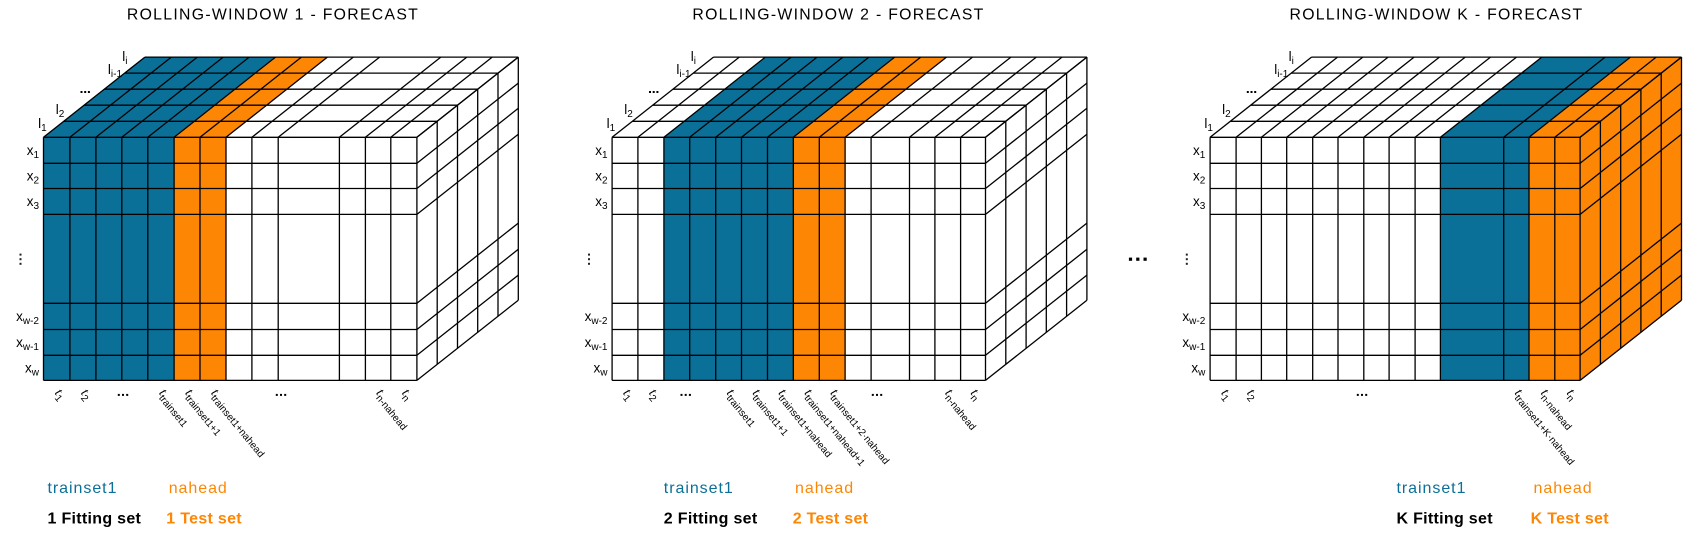 The height and width of the screenshot is (533, 1694). What do you see at coordinates (831, 519) in the screenshot?
I see `svg-text: 2 Test set` at bounding box center [831, 519].